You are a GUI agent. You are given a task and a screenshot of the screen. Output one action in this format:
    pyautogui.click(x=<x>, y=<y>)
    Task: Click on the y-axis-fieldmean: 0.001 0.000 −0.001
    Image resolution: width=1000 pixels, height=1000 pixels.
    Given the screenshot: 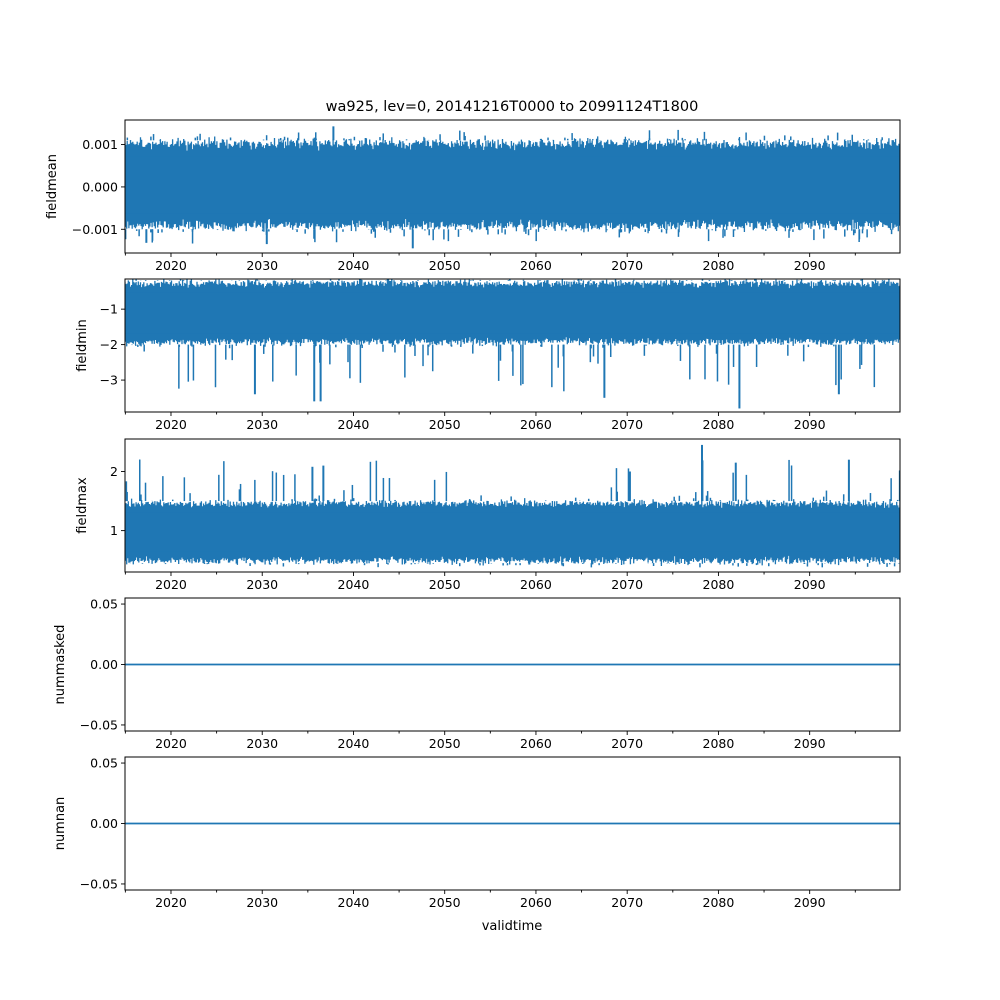 What is the action you would take?
    pyautogui.click(x=98, y=187)
    